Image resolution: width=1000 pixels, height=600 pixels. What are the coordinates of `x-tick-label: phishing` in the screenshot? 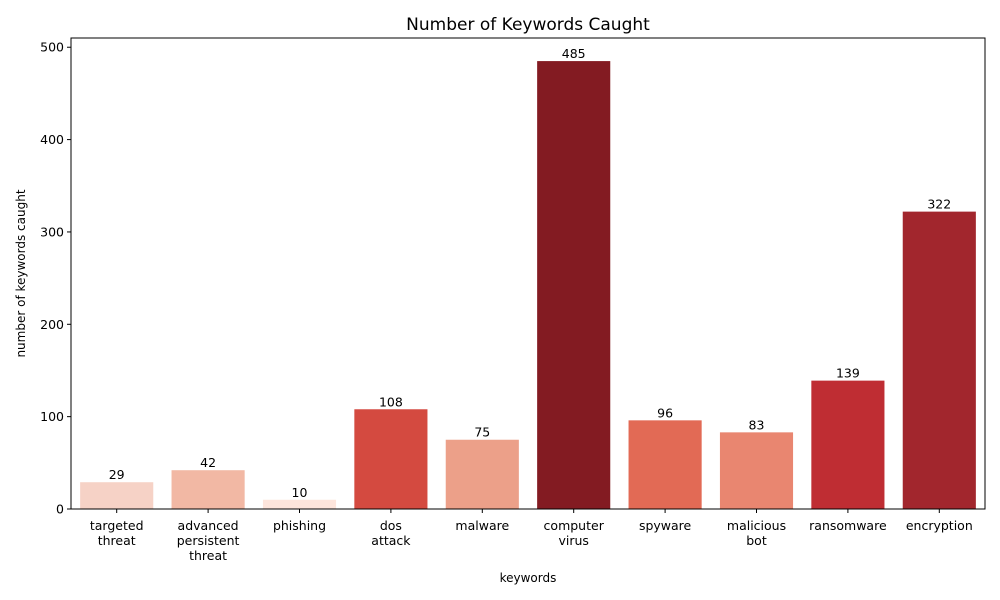 It's located at (299, 525).